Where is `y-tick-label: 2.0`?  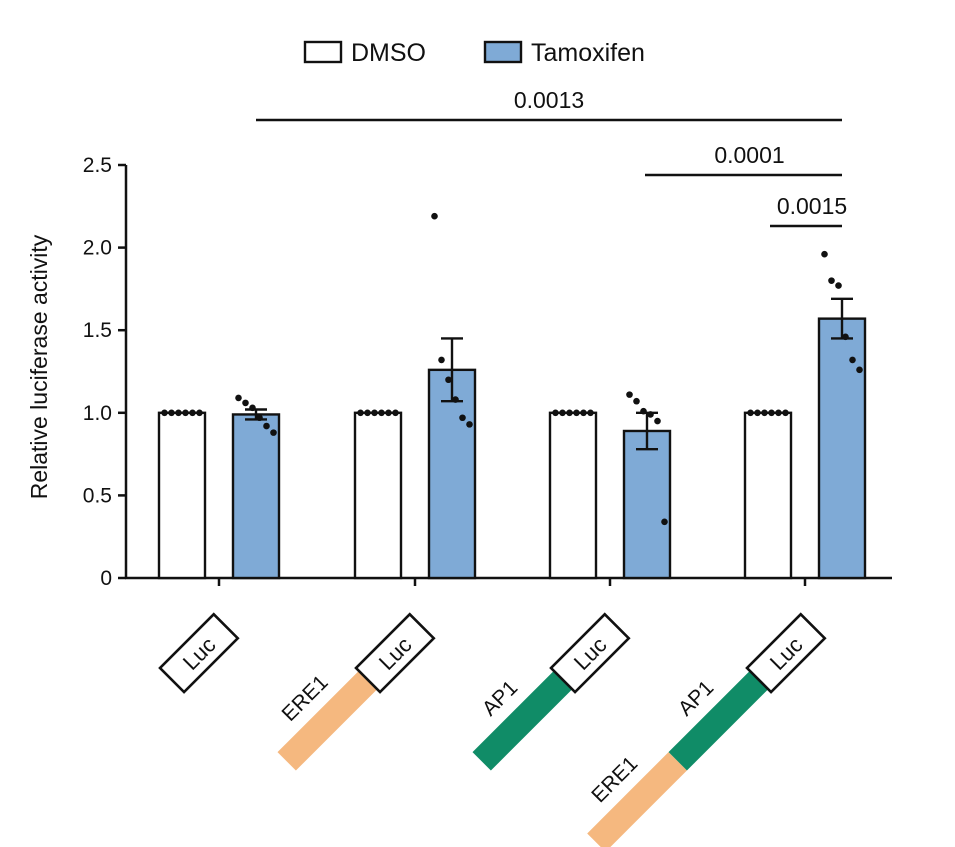
y-tick-label: 2.0 is located at coordinates (97, 248).